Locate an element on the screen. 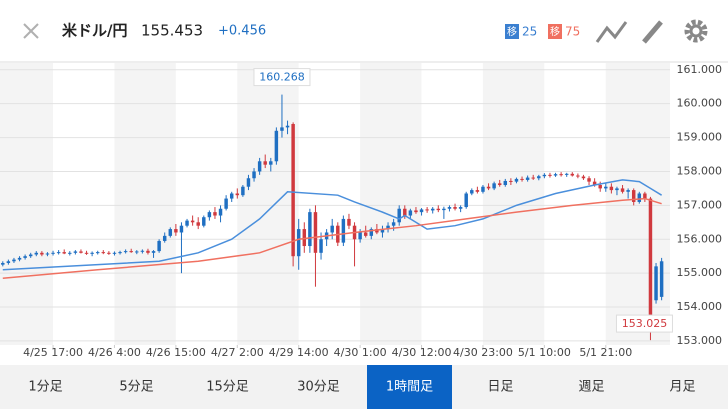  y-tick-label: 153.000 is located at coordinates (700, 340).